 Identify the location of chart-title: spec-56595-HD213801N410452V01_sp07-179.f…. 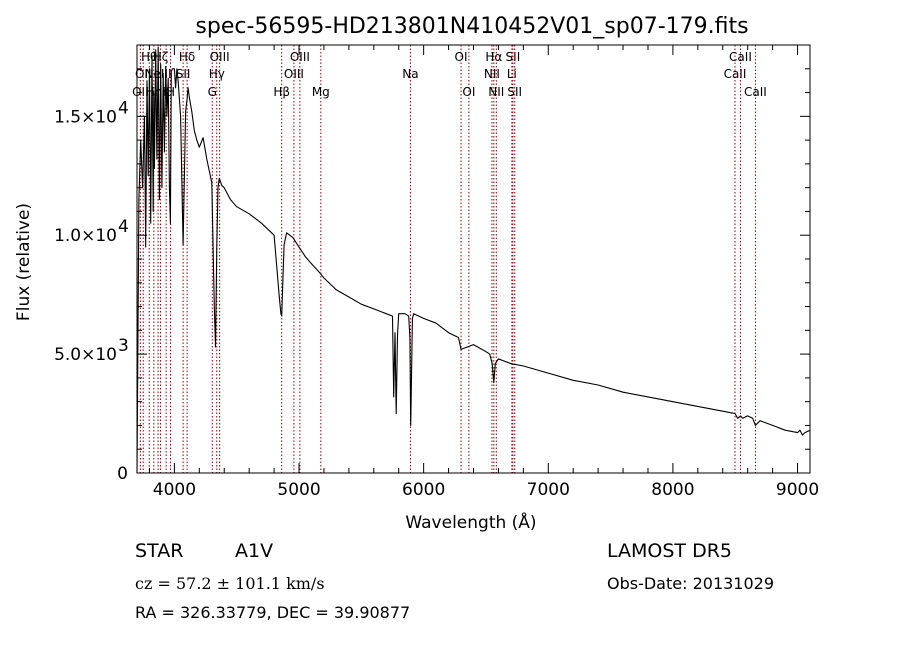
(471, 26).